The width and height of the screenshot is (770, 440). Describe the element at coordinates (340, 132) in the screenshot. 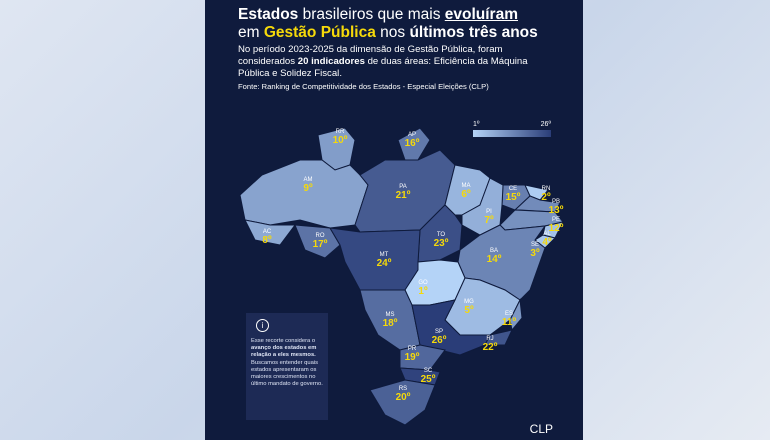

I see `state-abbr: RR` at that location.